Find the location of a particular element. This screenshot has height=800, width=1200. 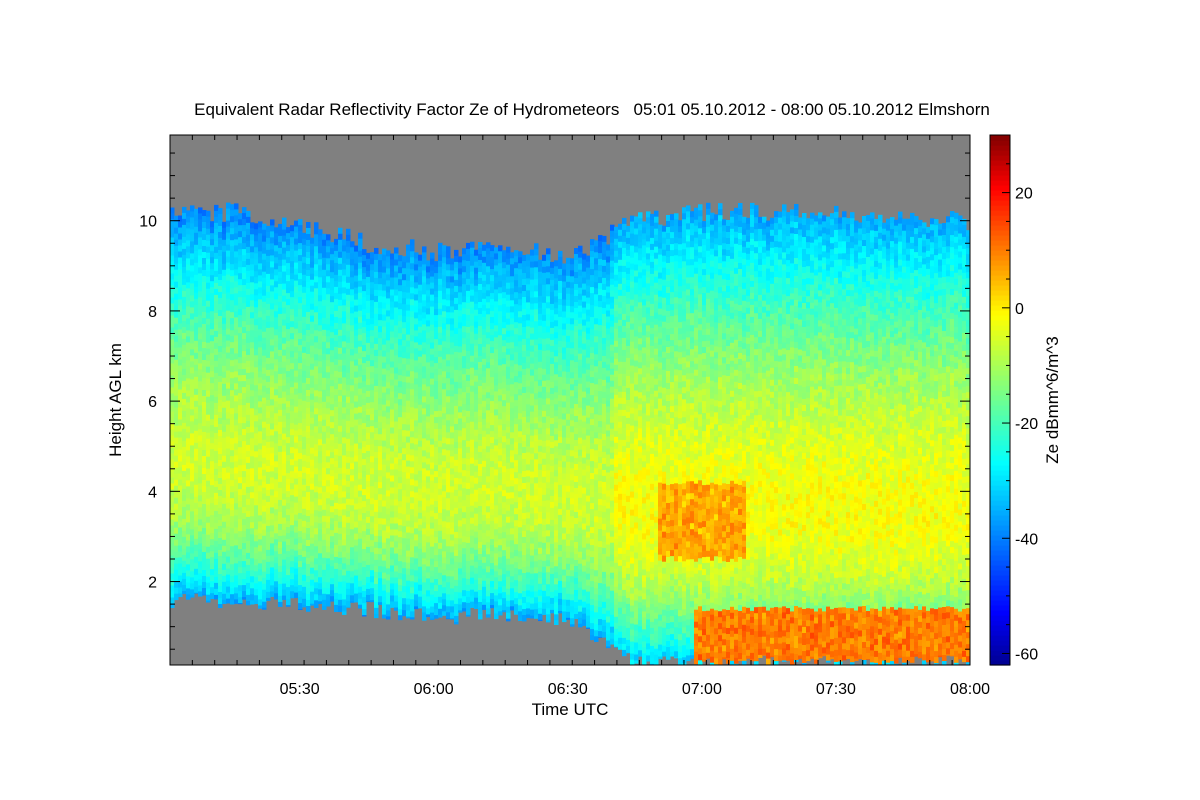

heatmap-cell-1947 is located at coordinates (288, 602).